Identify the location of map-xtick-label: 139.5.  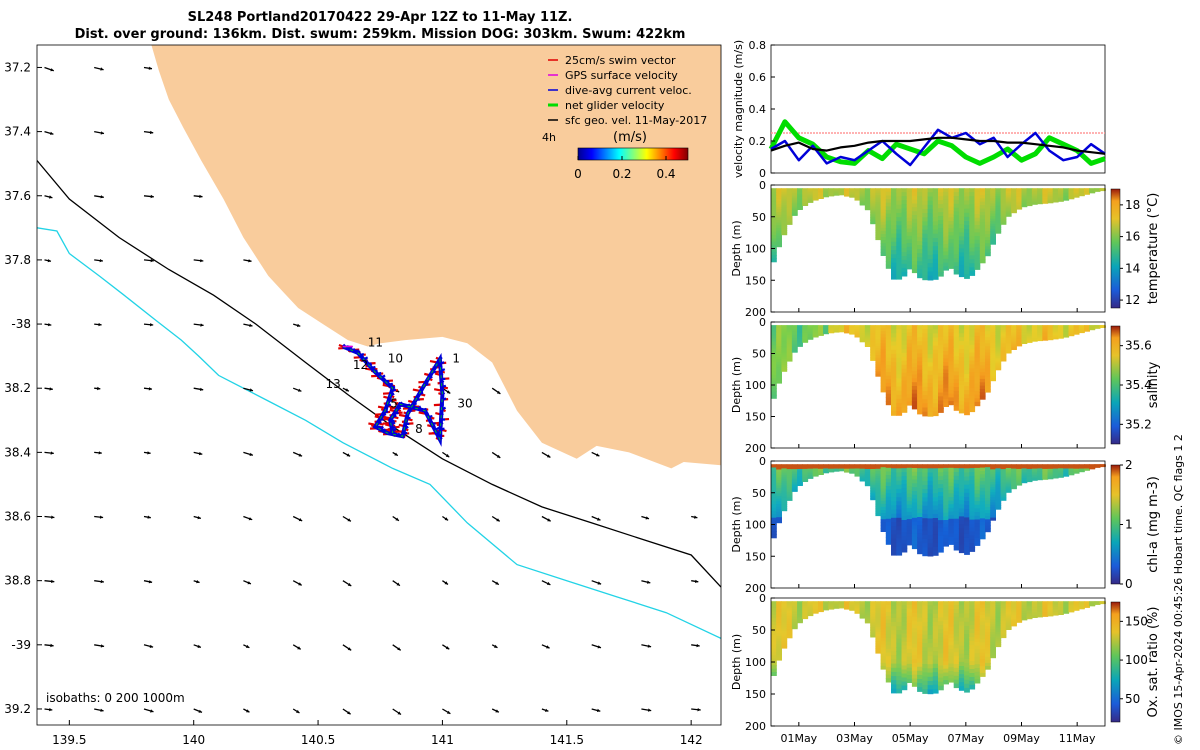
(69, 740).